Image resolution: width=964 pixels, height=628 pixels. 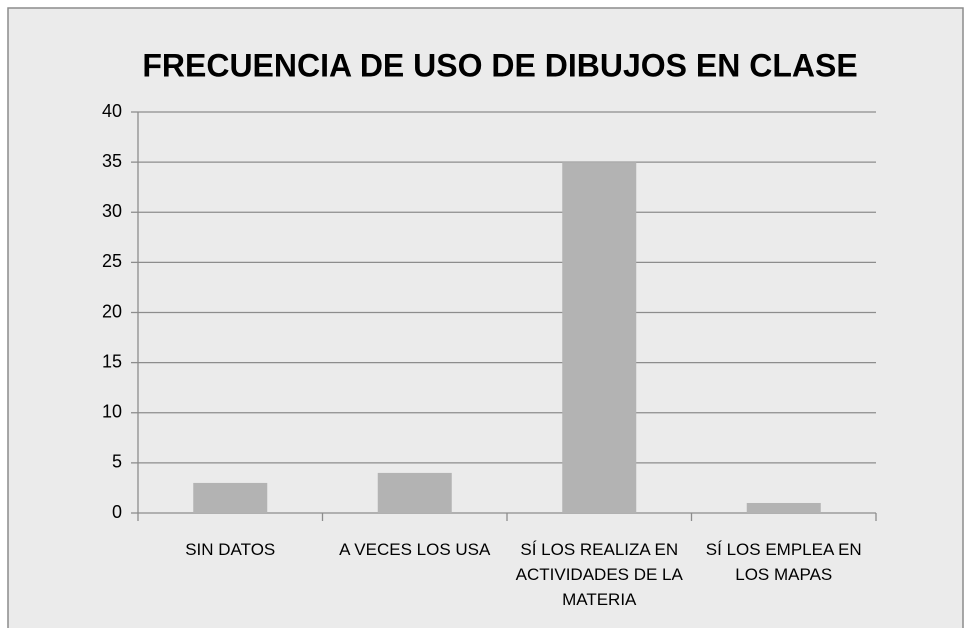 I want to click on x-tick-label: SIN DATOS, so click(x=230, y=549).